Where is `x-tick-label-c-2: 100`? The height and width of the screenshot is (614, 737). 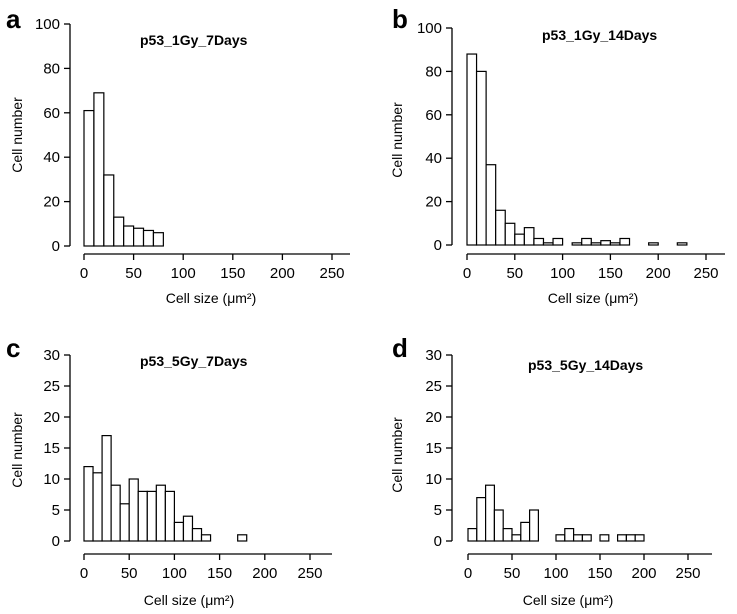
x-tick-label-c-2: 100 is located at coordinates (174, 573).